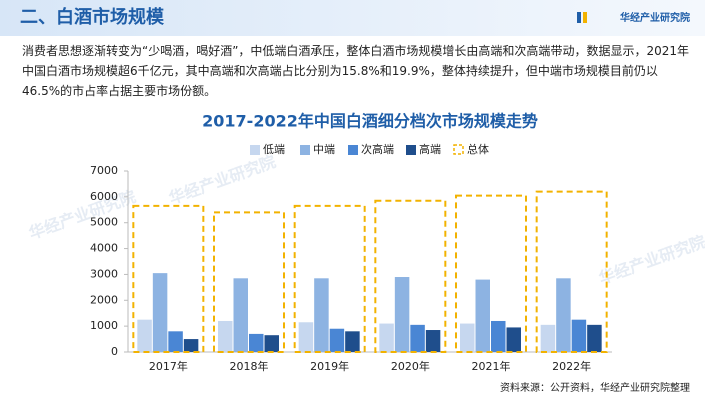  Describe the element at coordinates (168, 366) in the screenshot. I see `x-tick-label: 2017年` at that location.